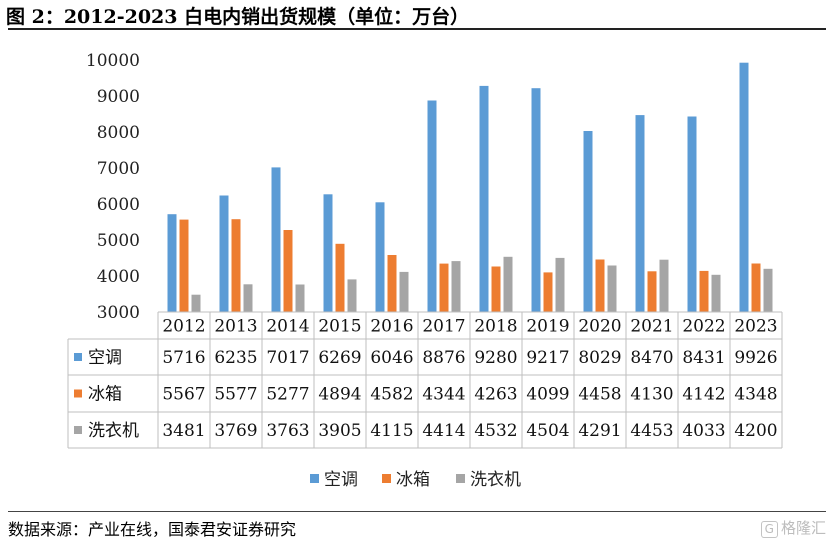  What do you see at coordinates (235, 395) in the screenshot?
I see `data-label: 5577` at bounding box center [235, 395].